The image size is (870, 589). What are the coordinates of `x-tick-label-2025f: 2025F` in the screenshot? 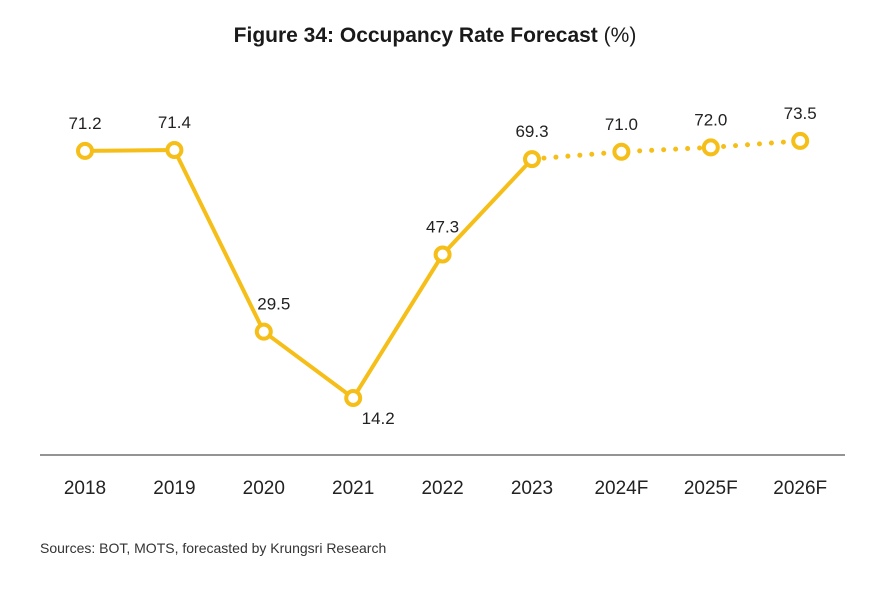 It's located at (711, 488).